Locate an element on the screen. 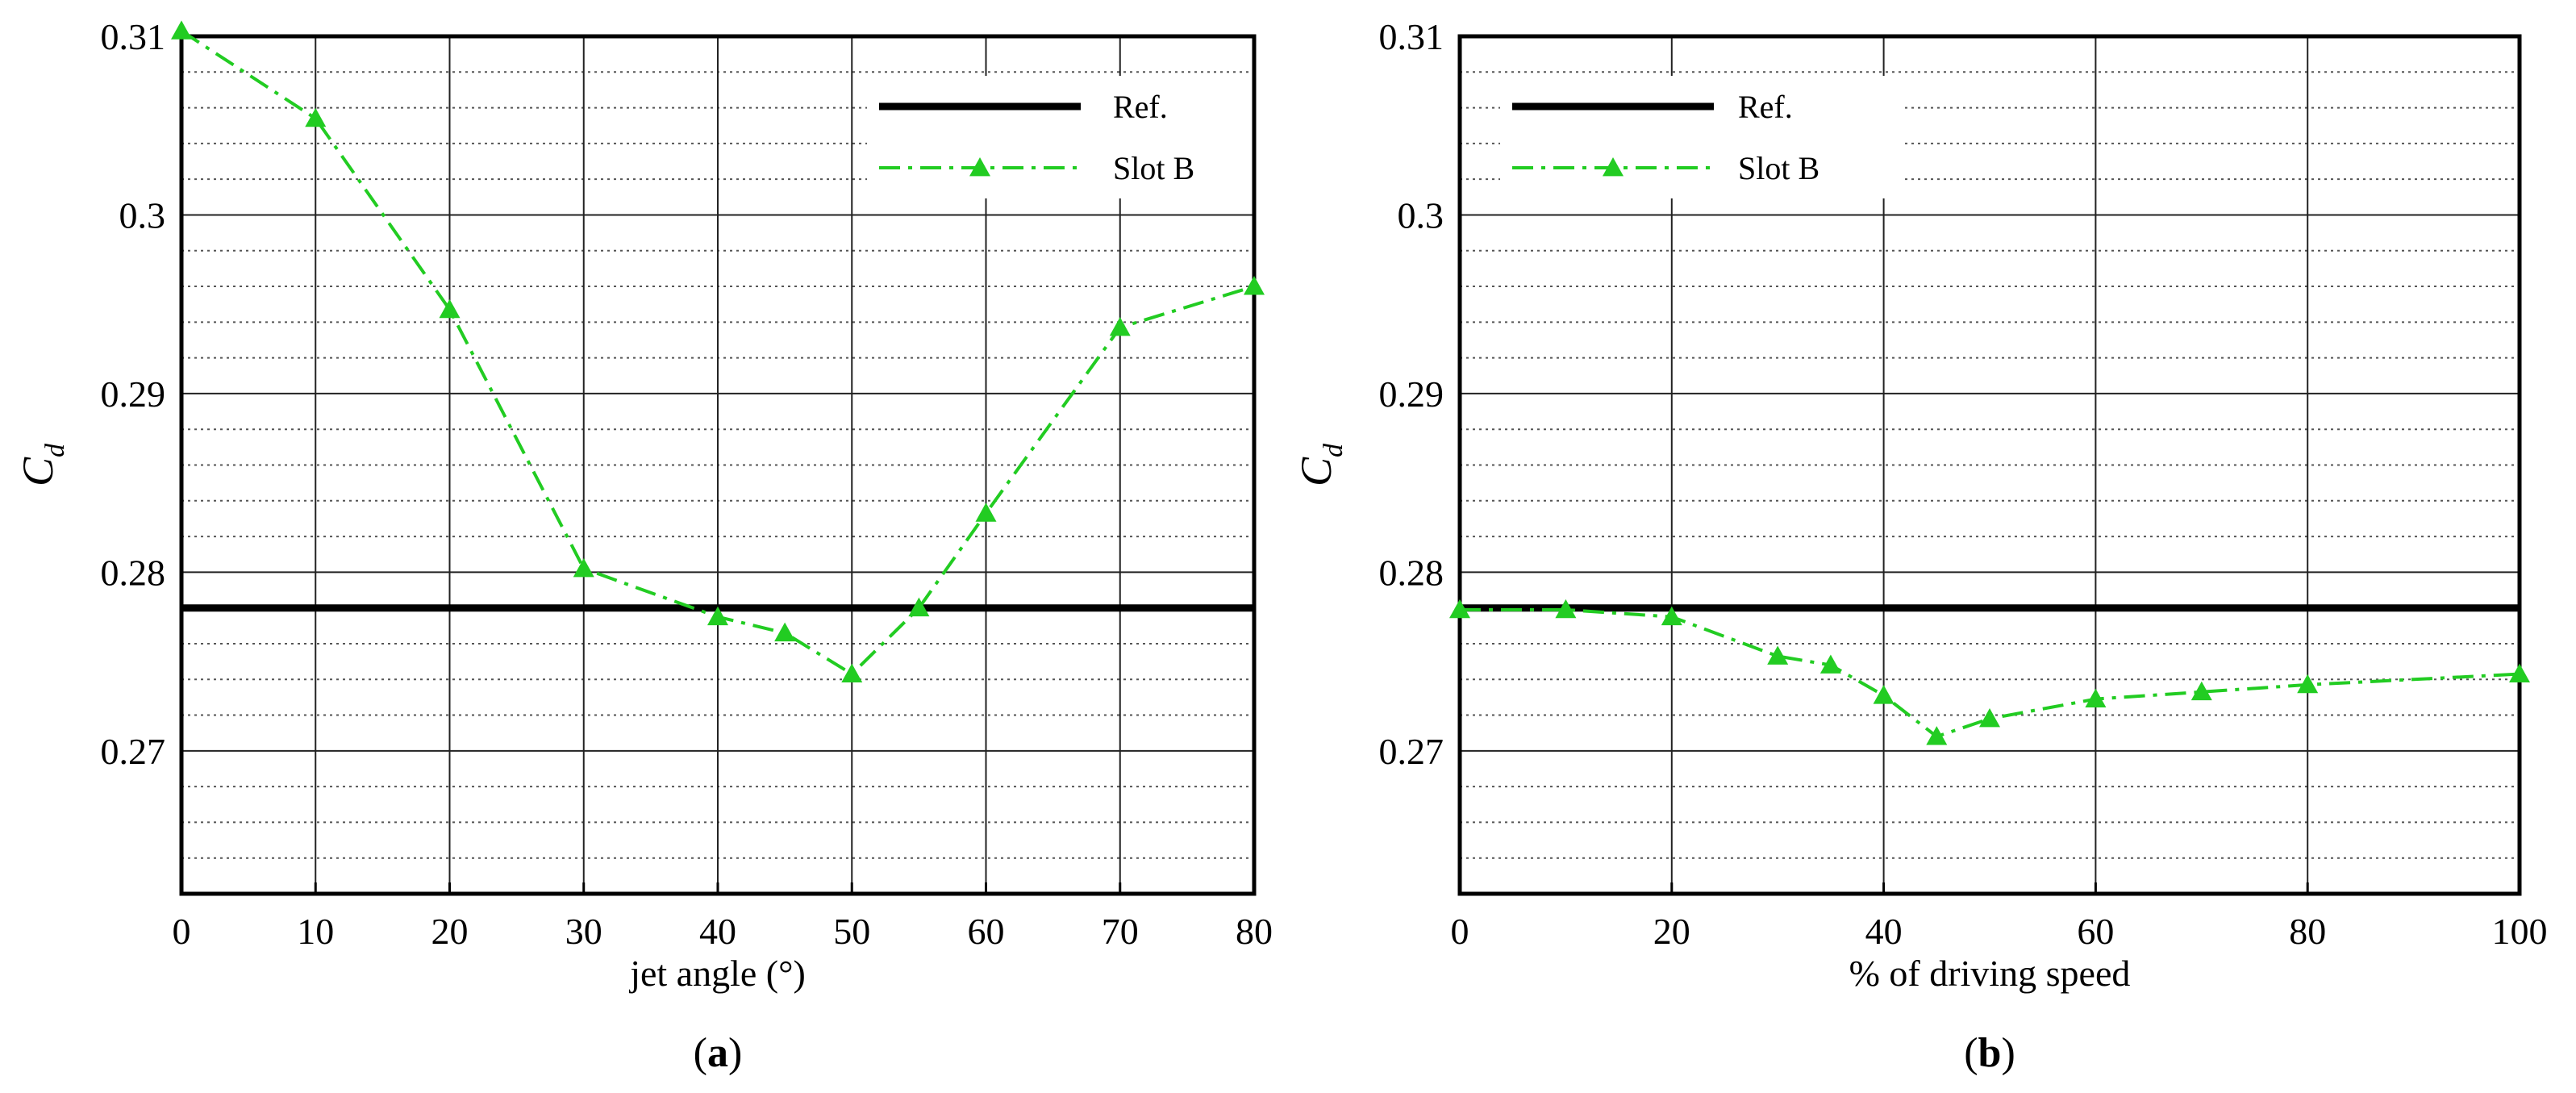  x-axis-label: jet angle (°) is located at coordinates (717, 973).